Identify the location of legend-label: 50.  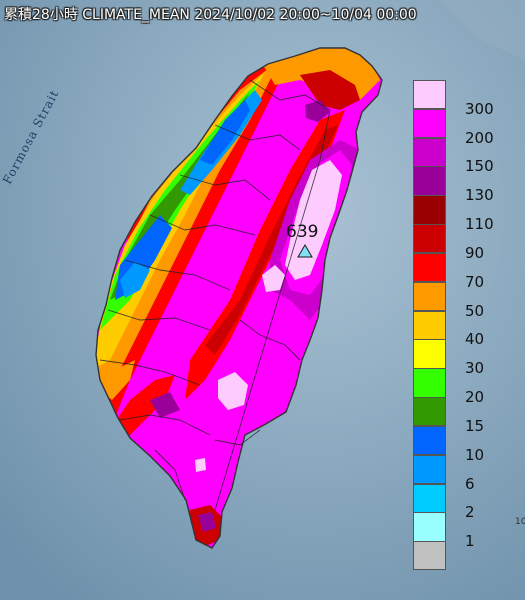
(475, 310).